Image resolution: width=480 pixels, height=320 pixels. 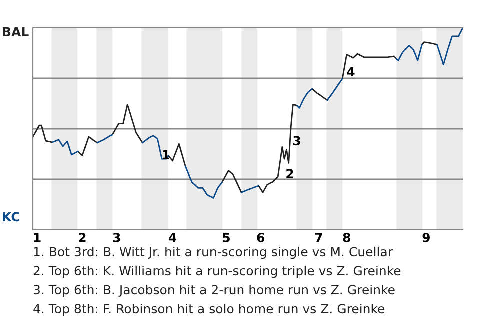 What do you see at coordinates (172, 237) in the screenshot?
I see `x-tick-label: 4` at bounding box center [172, 237].